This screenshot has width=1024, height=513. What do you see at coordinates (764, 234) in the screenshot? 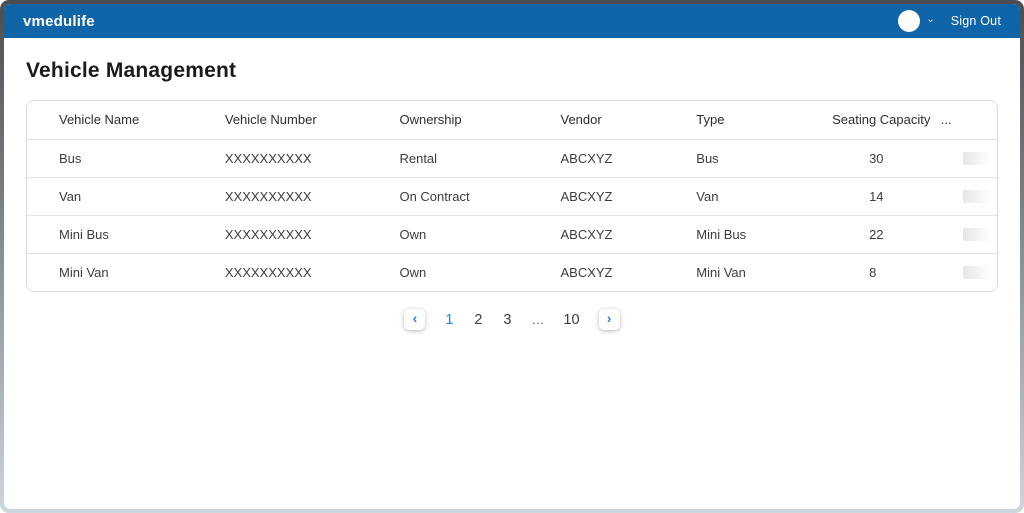
I see `cell-type: Mini Bus` at bounding box center [764, 234].